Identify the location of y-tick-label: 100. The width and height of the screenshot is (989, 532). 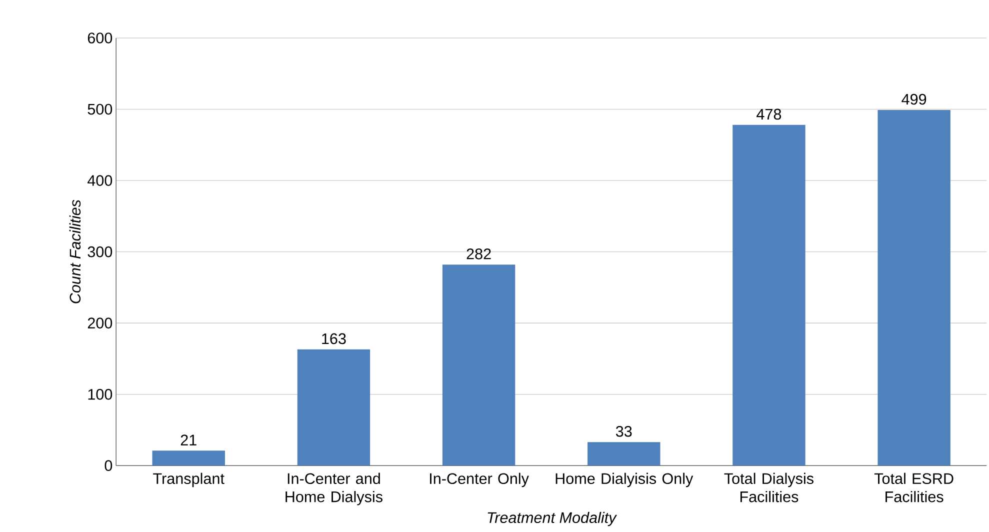
(100, 394).